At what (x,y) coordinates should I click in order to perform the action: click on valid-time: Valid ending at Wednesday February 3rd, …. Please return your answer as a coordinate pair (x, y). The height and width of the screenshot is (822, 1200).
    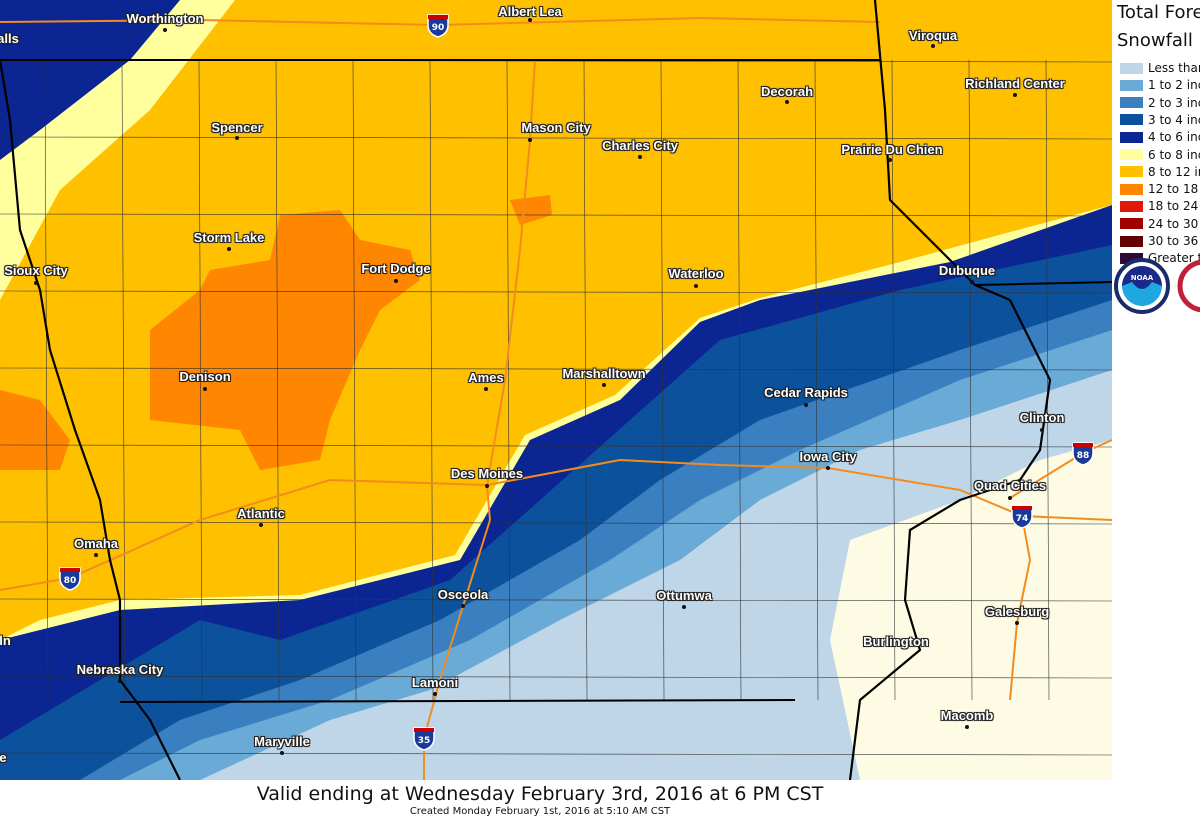
    Looking at the image, I should click on (540, 794).